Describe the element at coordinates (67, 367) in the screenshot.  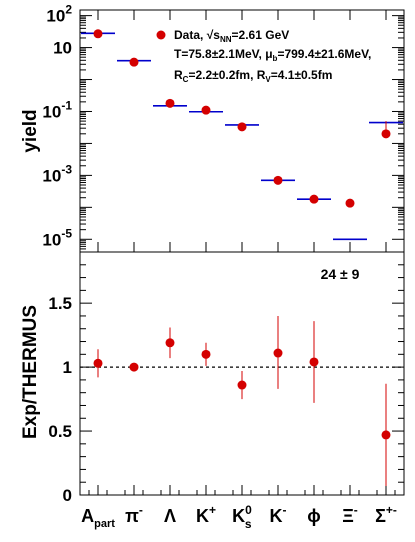
I see `bottom-y-tick-label: 1` at that location.